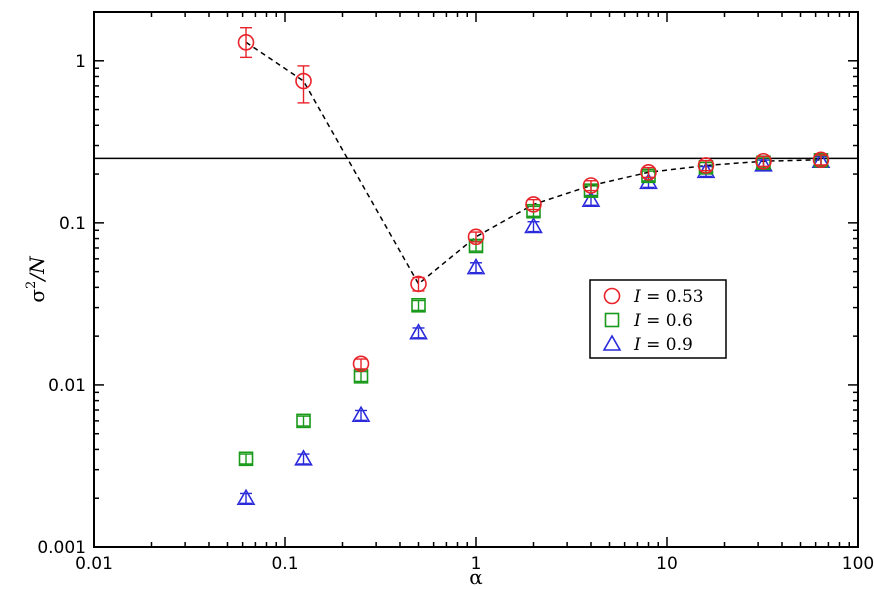 This screenshot has height=589, width=874. What do you see at coordinates (667, 321) in the screenshot?
I see `legend-value: = 0.6` at bounding box center [667, 321].